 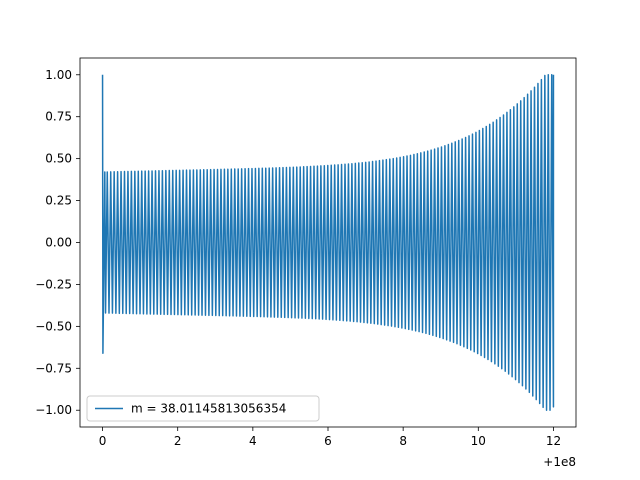 I want to click on y-tick-label: −0.75, so click(x=53, y=368).